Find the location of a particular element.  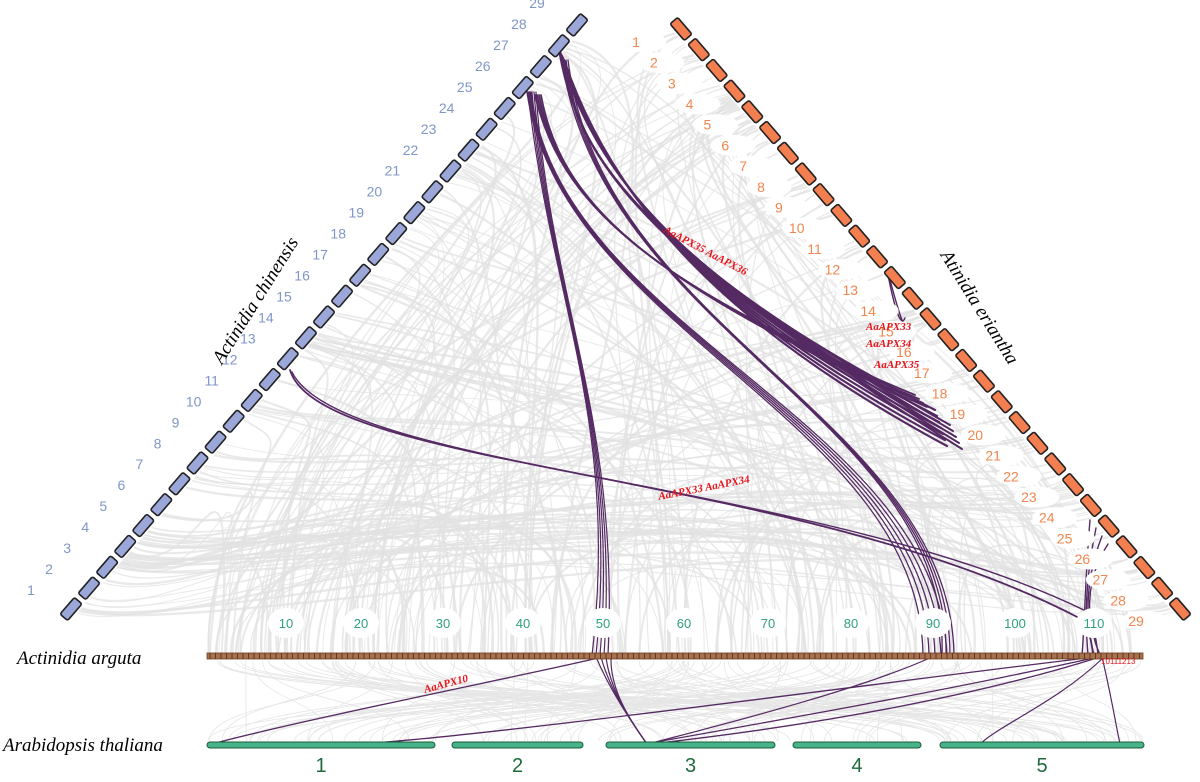

arguta-marker-label: 50 is located at coordinates (603, 623).